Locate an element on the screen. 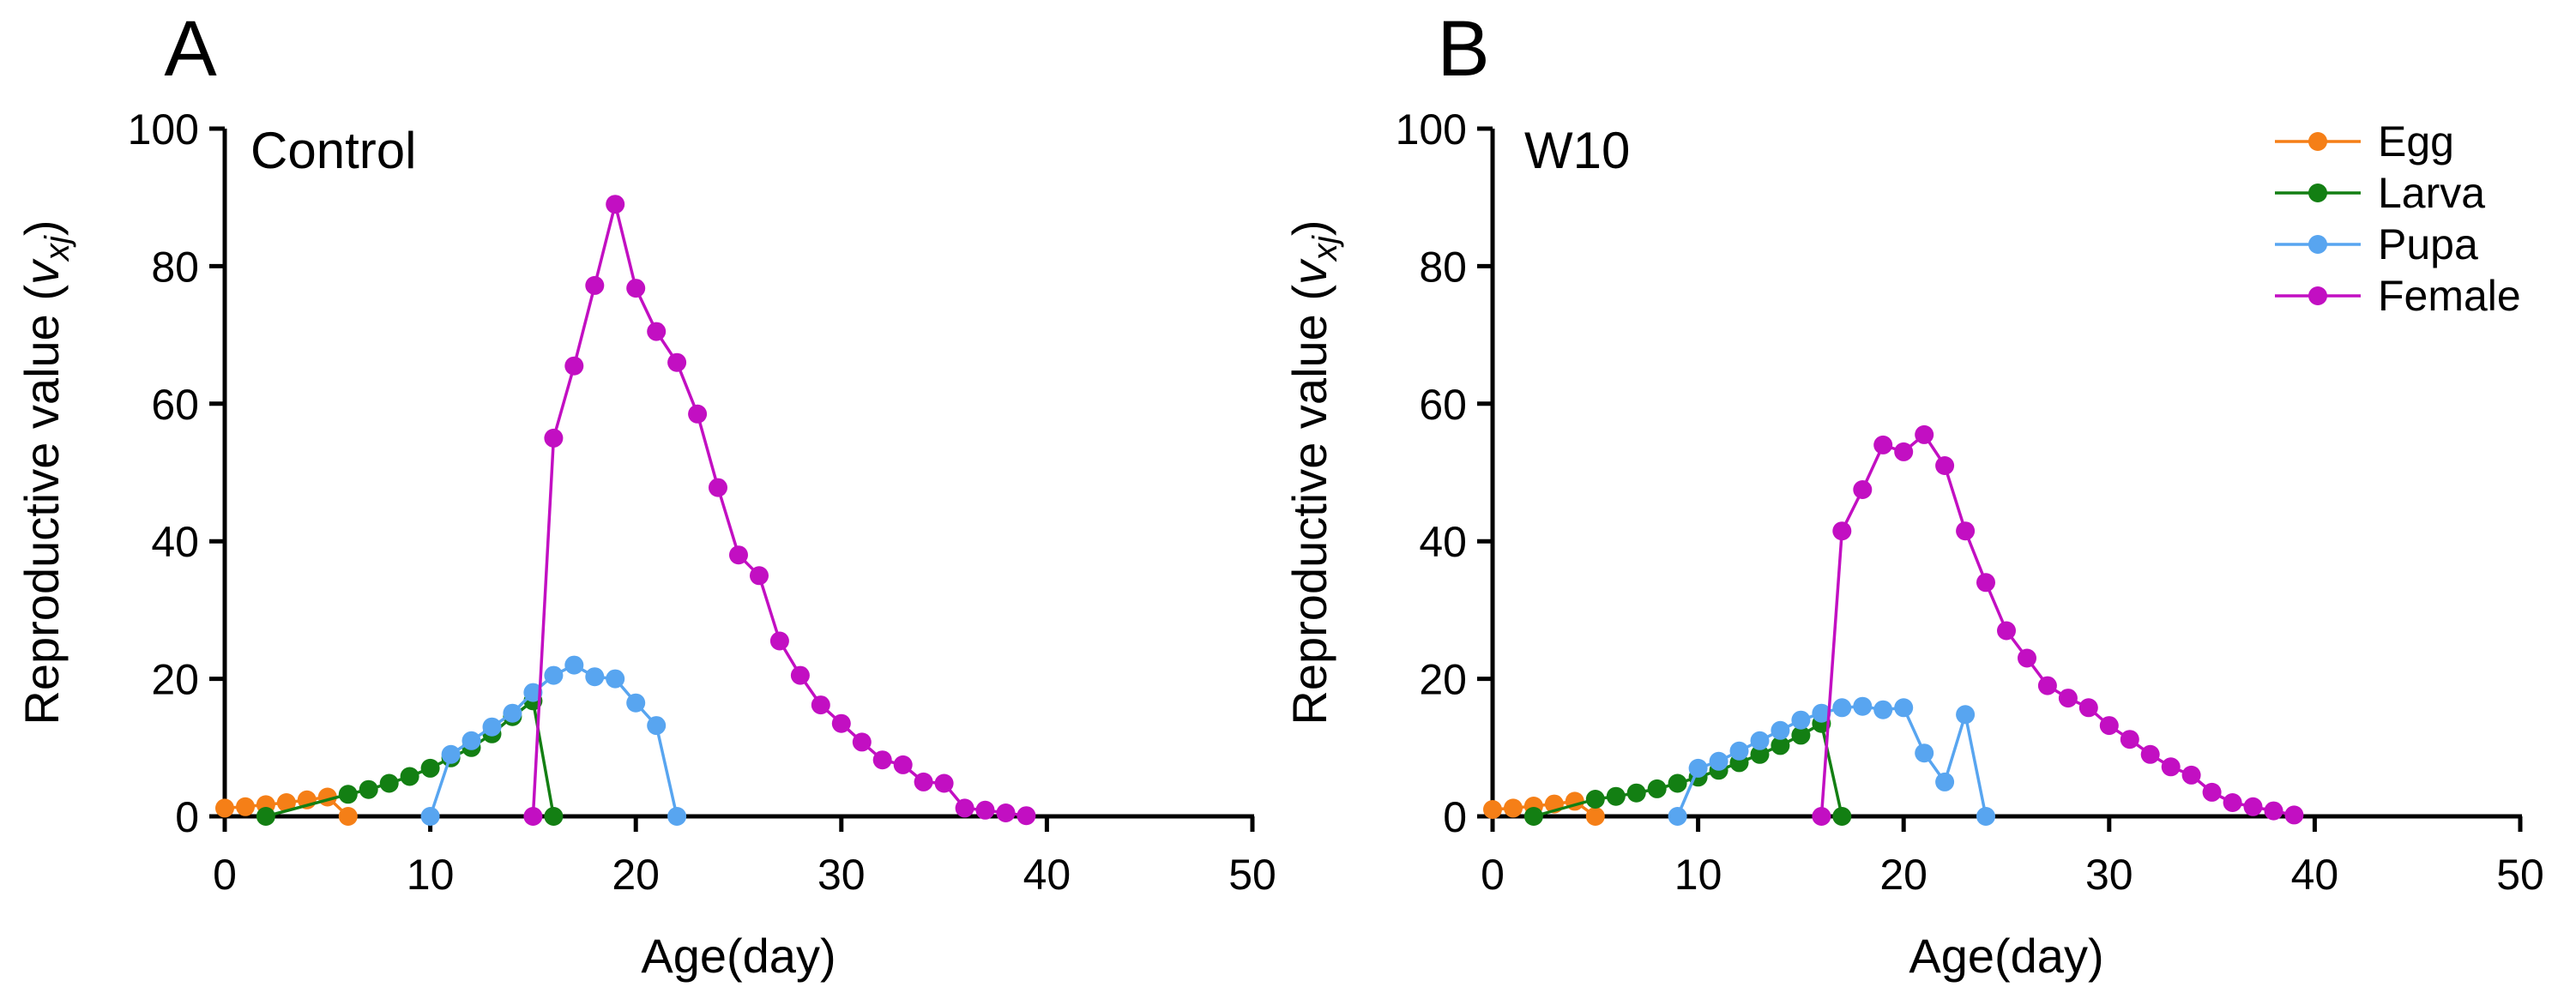  y-tick-label: 60 is located at coordinates (1443, 405).